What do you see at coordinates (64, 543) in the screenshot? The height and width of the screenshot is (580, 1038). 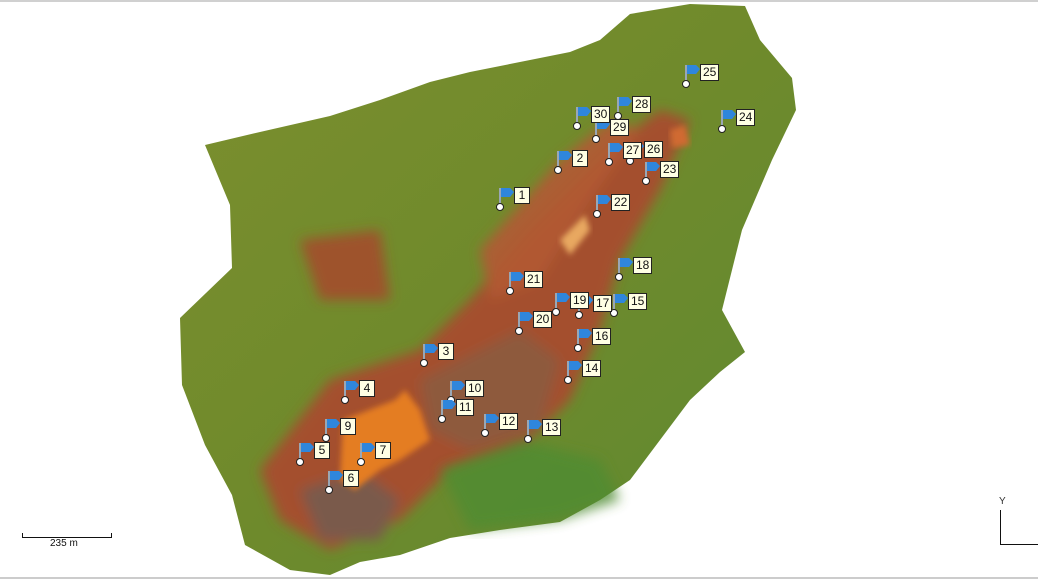 I see `scale-bar-label: 235 m` at bounding box center [64, 543].